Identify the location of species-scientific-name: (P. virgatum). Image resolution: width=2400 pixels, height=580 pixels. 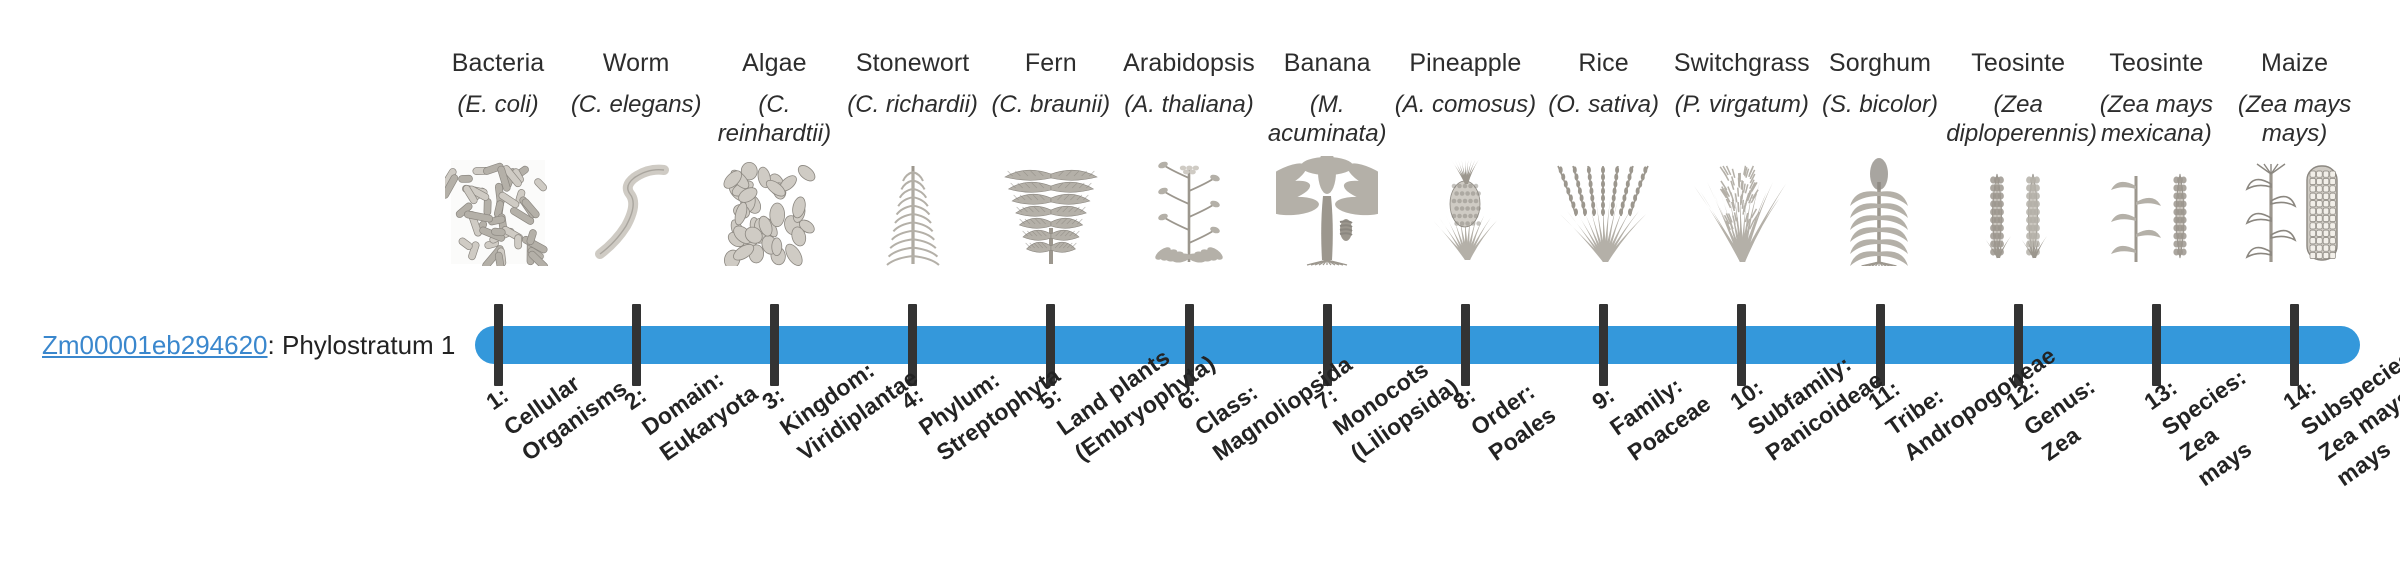
(1741, 104).